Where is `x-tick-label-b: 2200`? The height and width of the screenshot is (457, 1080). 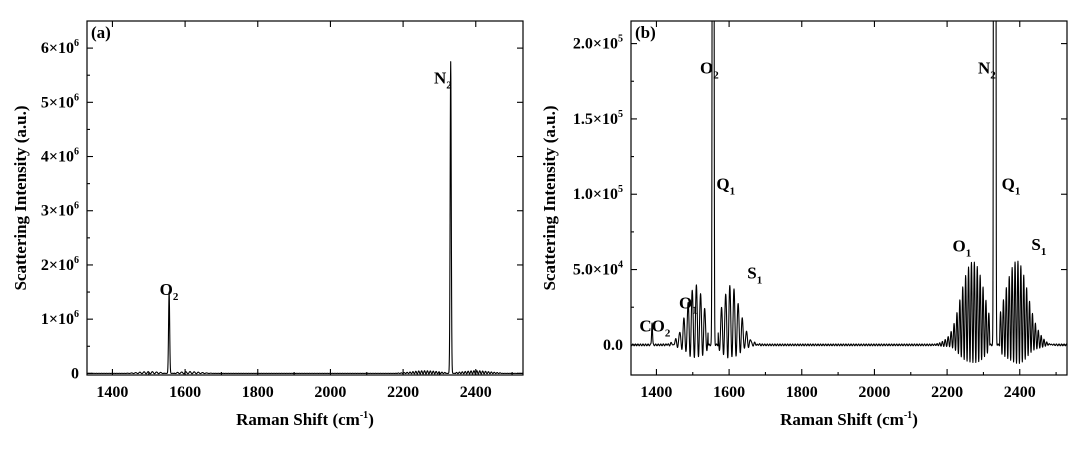 x-tick-label-b: 2200 is located at coordinates (947, 392).